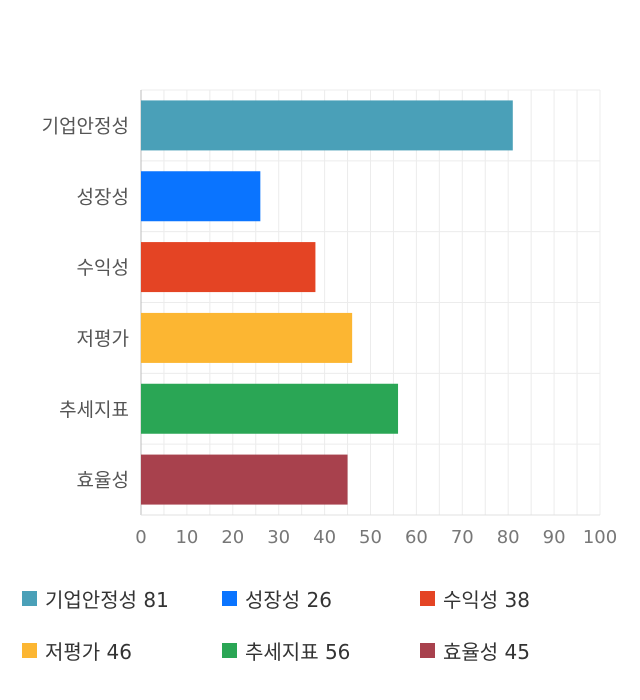  What do you see at coordinates (462, 537) in the screenshot?
I see `x-tick-label: 70` at bounding box center [462, 537].